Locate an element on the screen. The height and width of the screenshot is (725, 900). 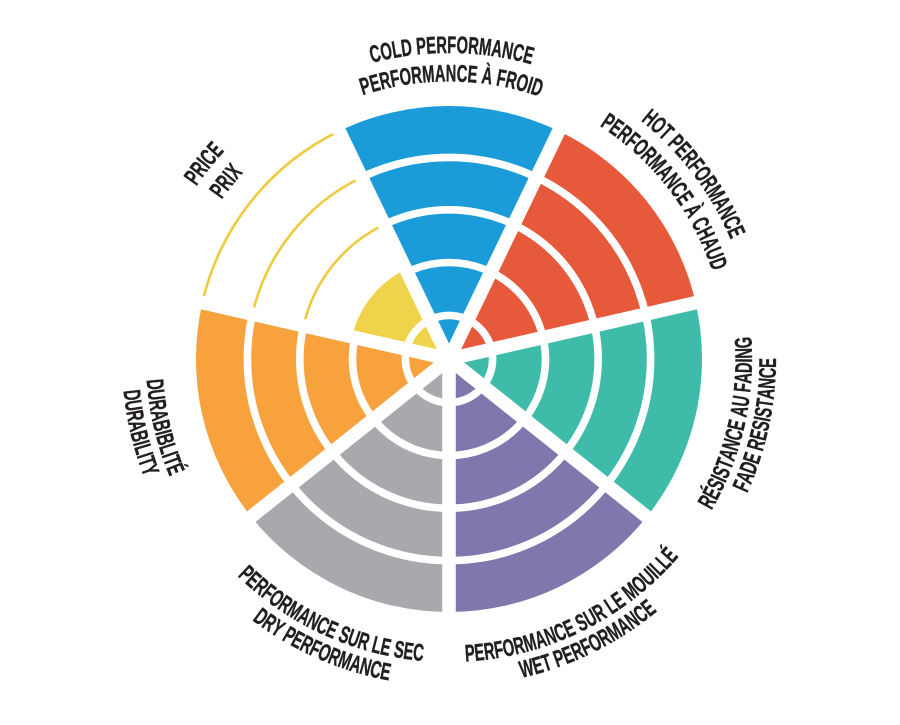
svg-text: G is located at coordinates (744, 342).